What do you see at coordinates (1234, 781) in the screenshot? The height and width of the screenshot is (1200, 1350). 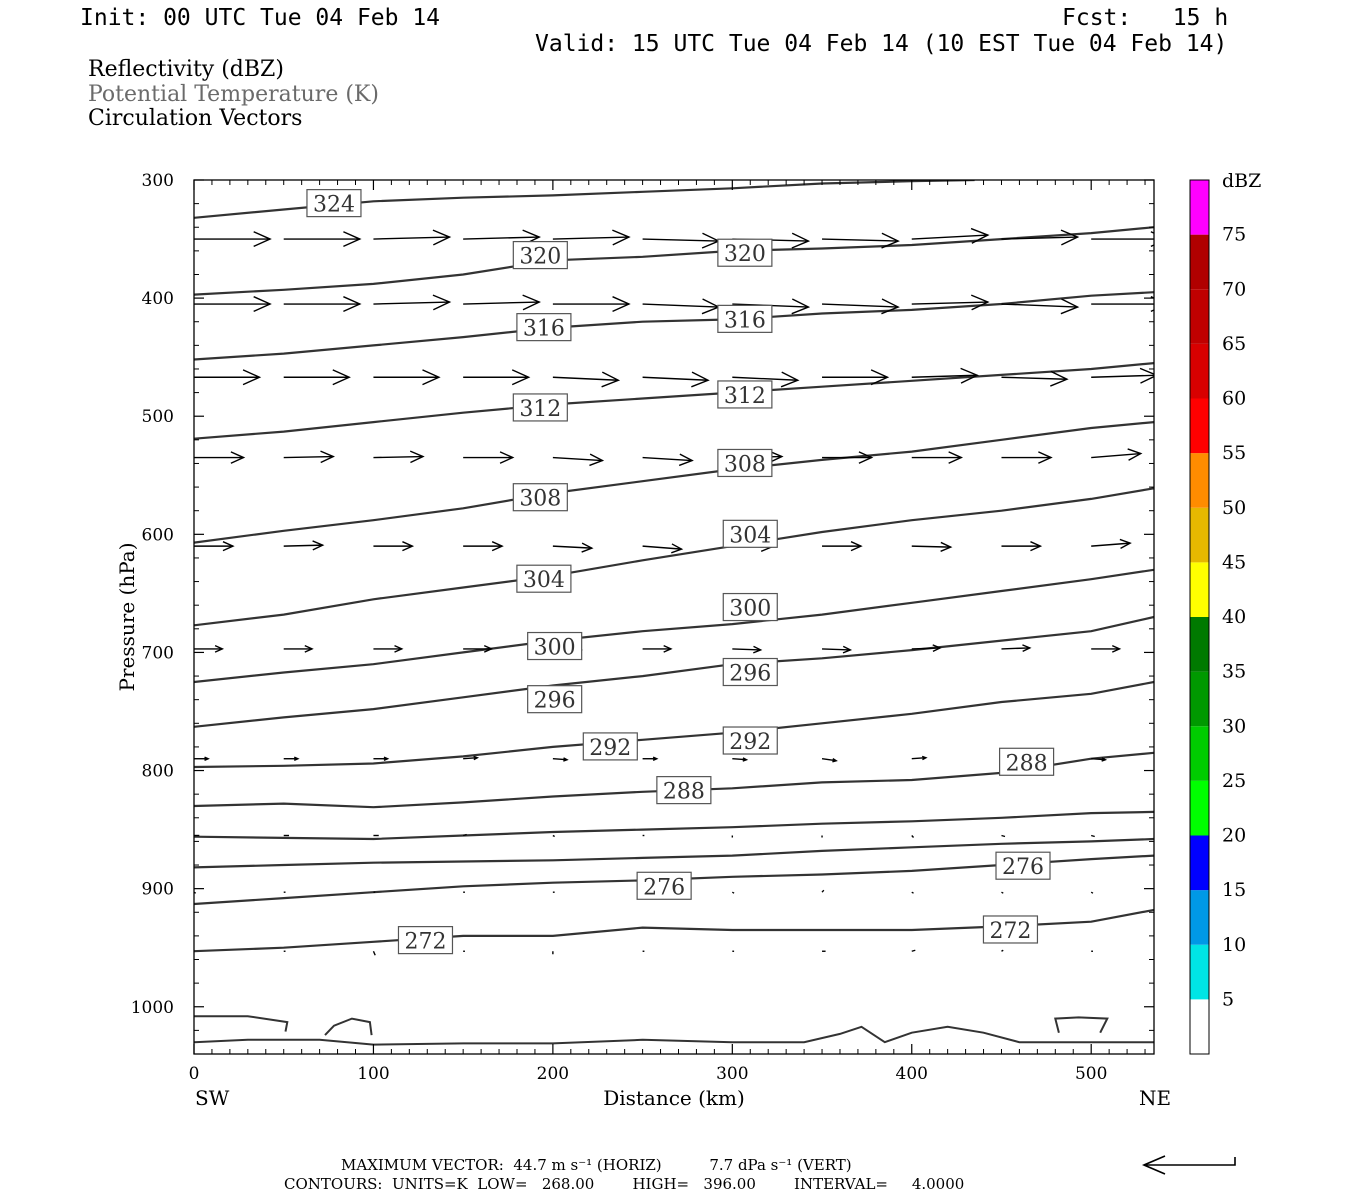 I see `colorbar-label: 25` at bounding box center [1234, 781].